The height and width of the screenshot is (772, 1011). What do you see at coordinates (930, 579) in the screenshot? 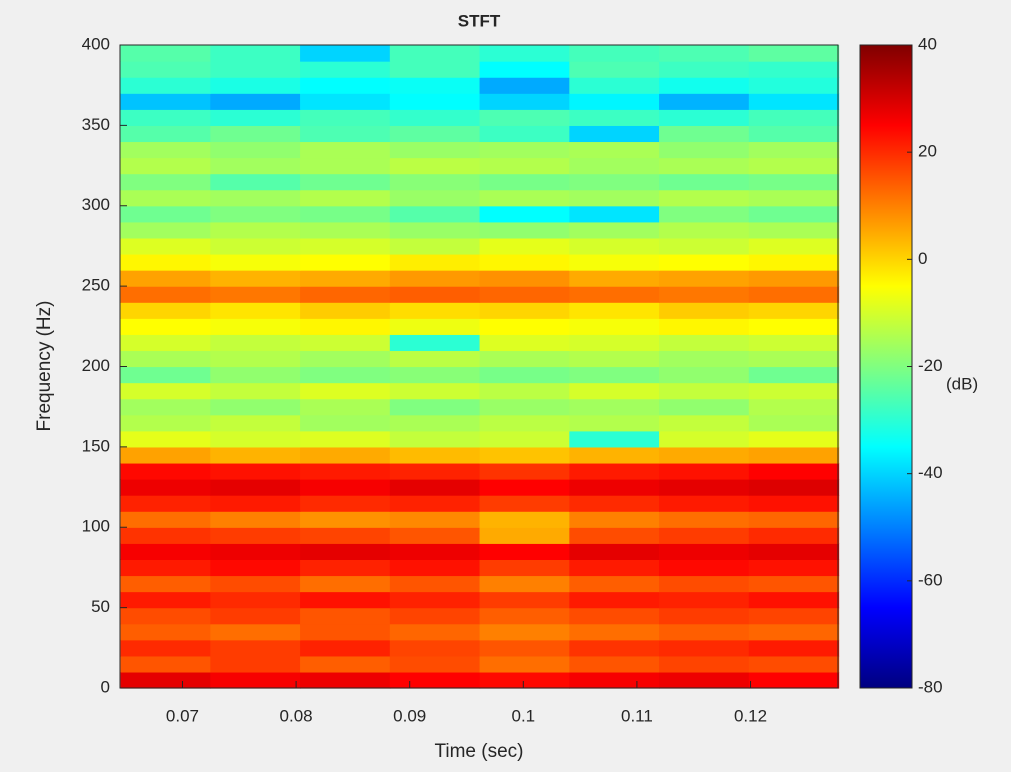
I see `colorbar-tick-label: -60` at bounding box center [930, 579].